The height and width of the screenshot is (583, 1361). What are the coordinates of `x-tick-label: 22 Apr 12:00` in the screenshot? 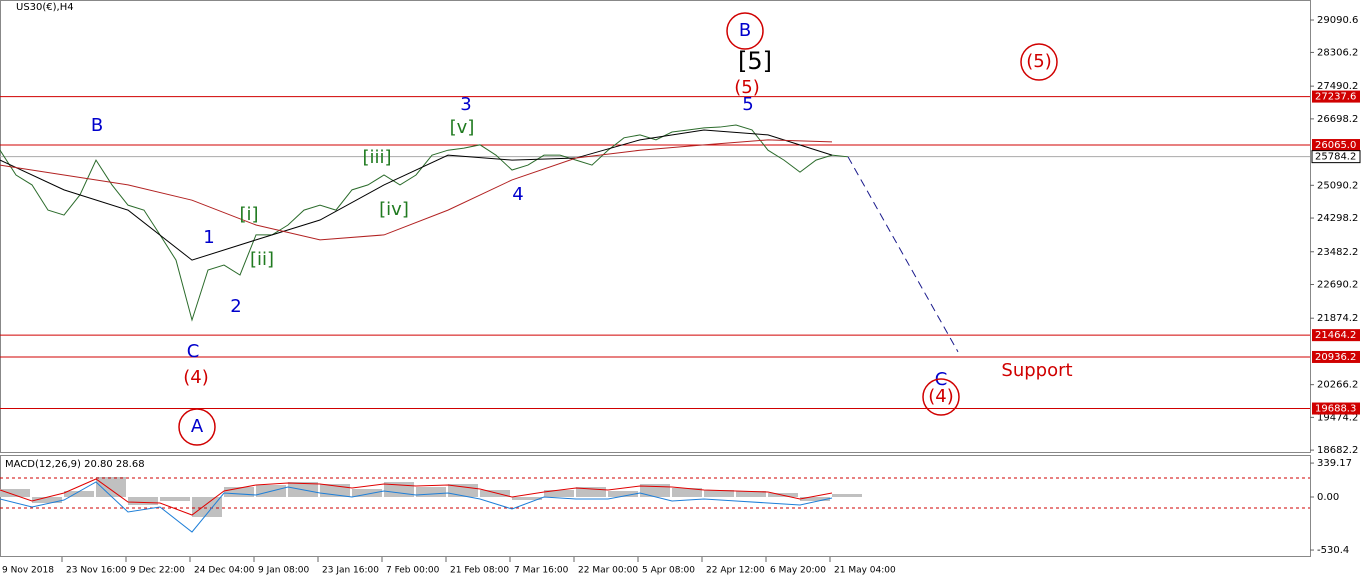 It's located at (735, 571).